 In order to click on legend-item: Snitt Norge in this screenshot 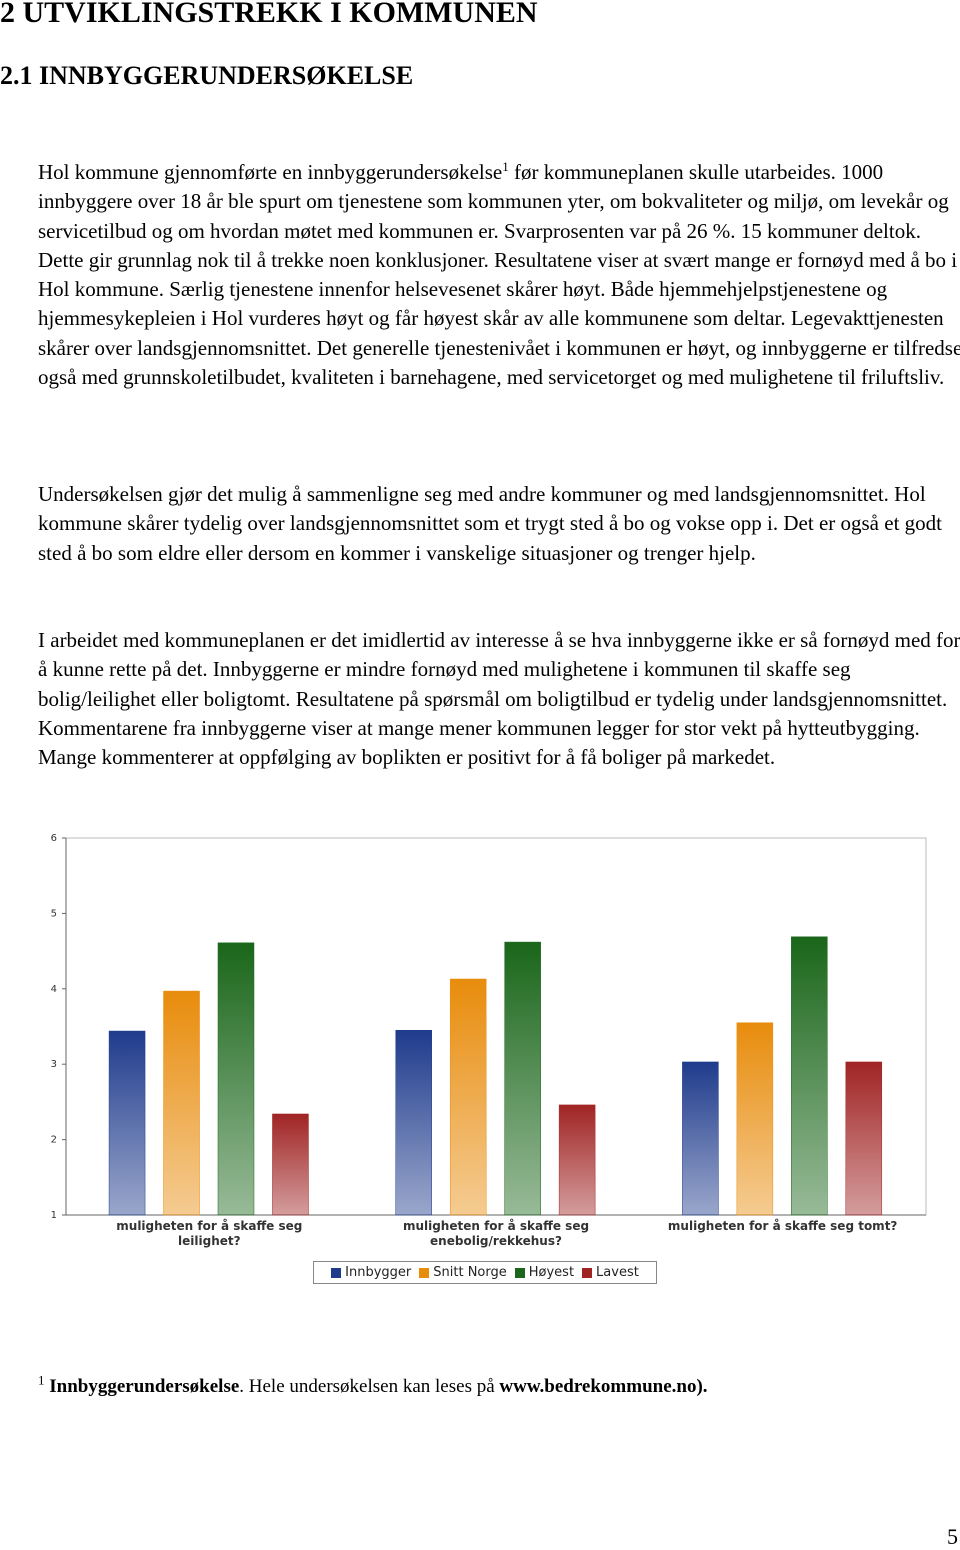, I will do `click(463, 1272)`.